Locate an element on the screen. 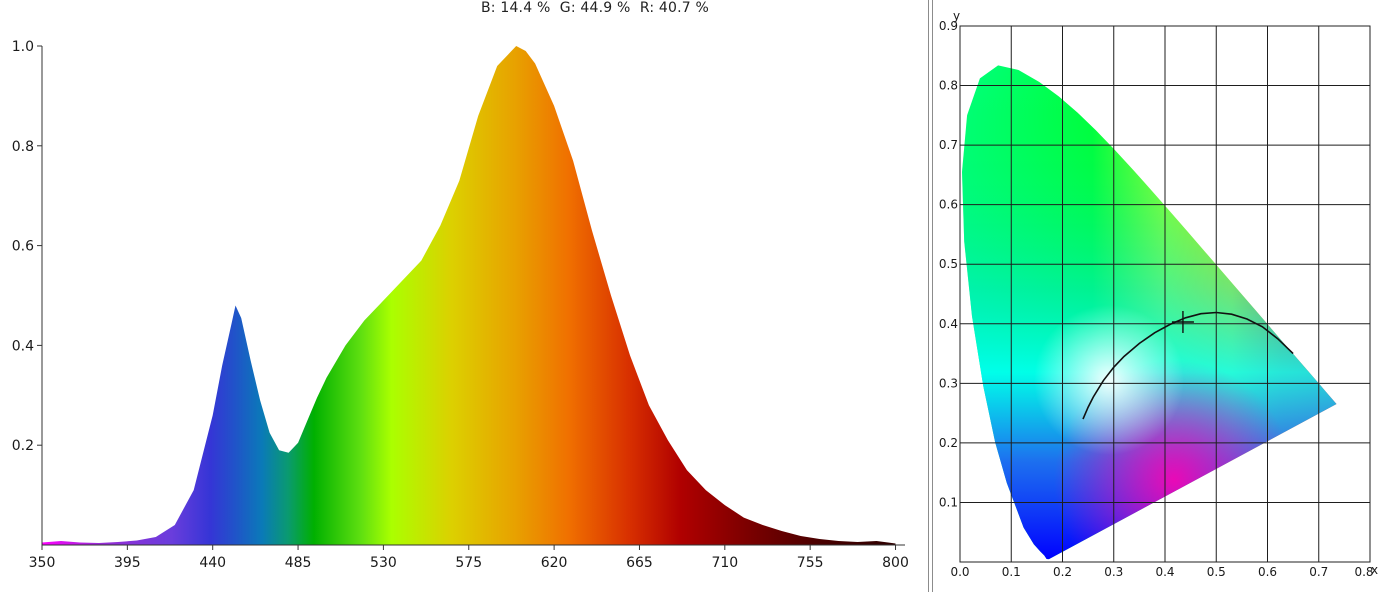 The height and width of the screenshot is (596, 1396). cie-y-tick-label: 0.1 is located at coordinates (948, 502).